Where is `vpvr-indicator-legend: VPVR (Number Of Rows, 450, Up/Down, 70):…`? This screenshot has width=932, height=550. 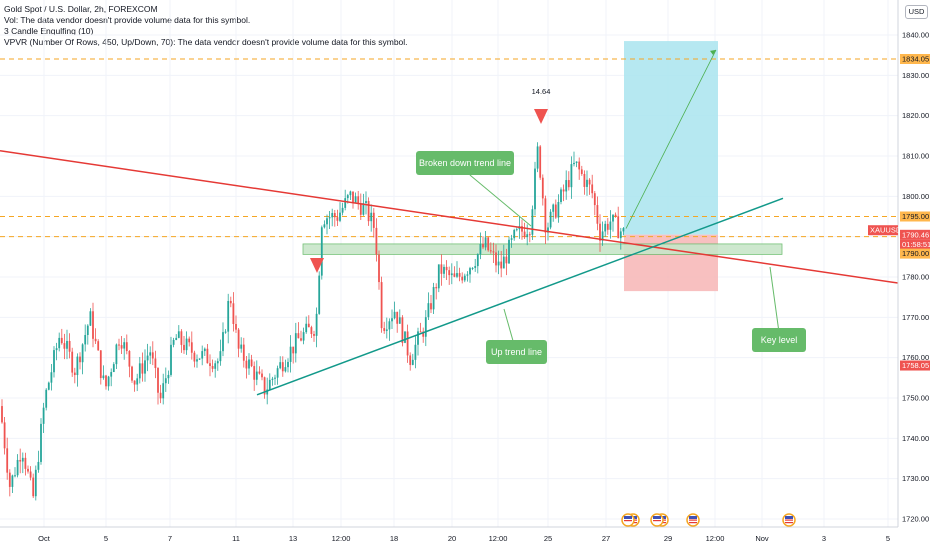
vpvr-indicator-legend: VPVR (Number Of Rows, 450, Up/Down, 70):… is located at coordinates (206, 42).